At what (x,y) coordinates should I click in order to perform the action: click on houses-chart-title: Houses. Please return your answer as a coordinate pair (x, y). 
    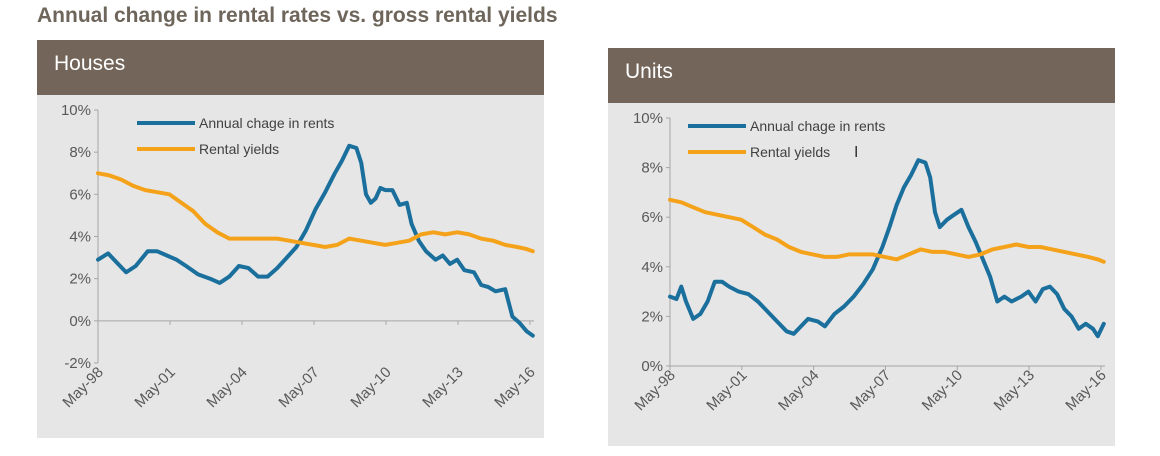
    Looking at the image, I should click on (90, 63).